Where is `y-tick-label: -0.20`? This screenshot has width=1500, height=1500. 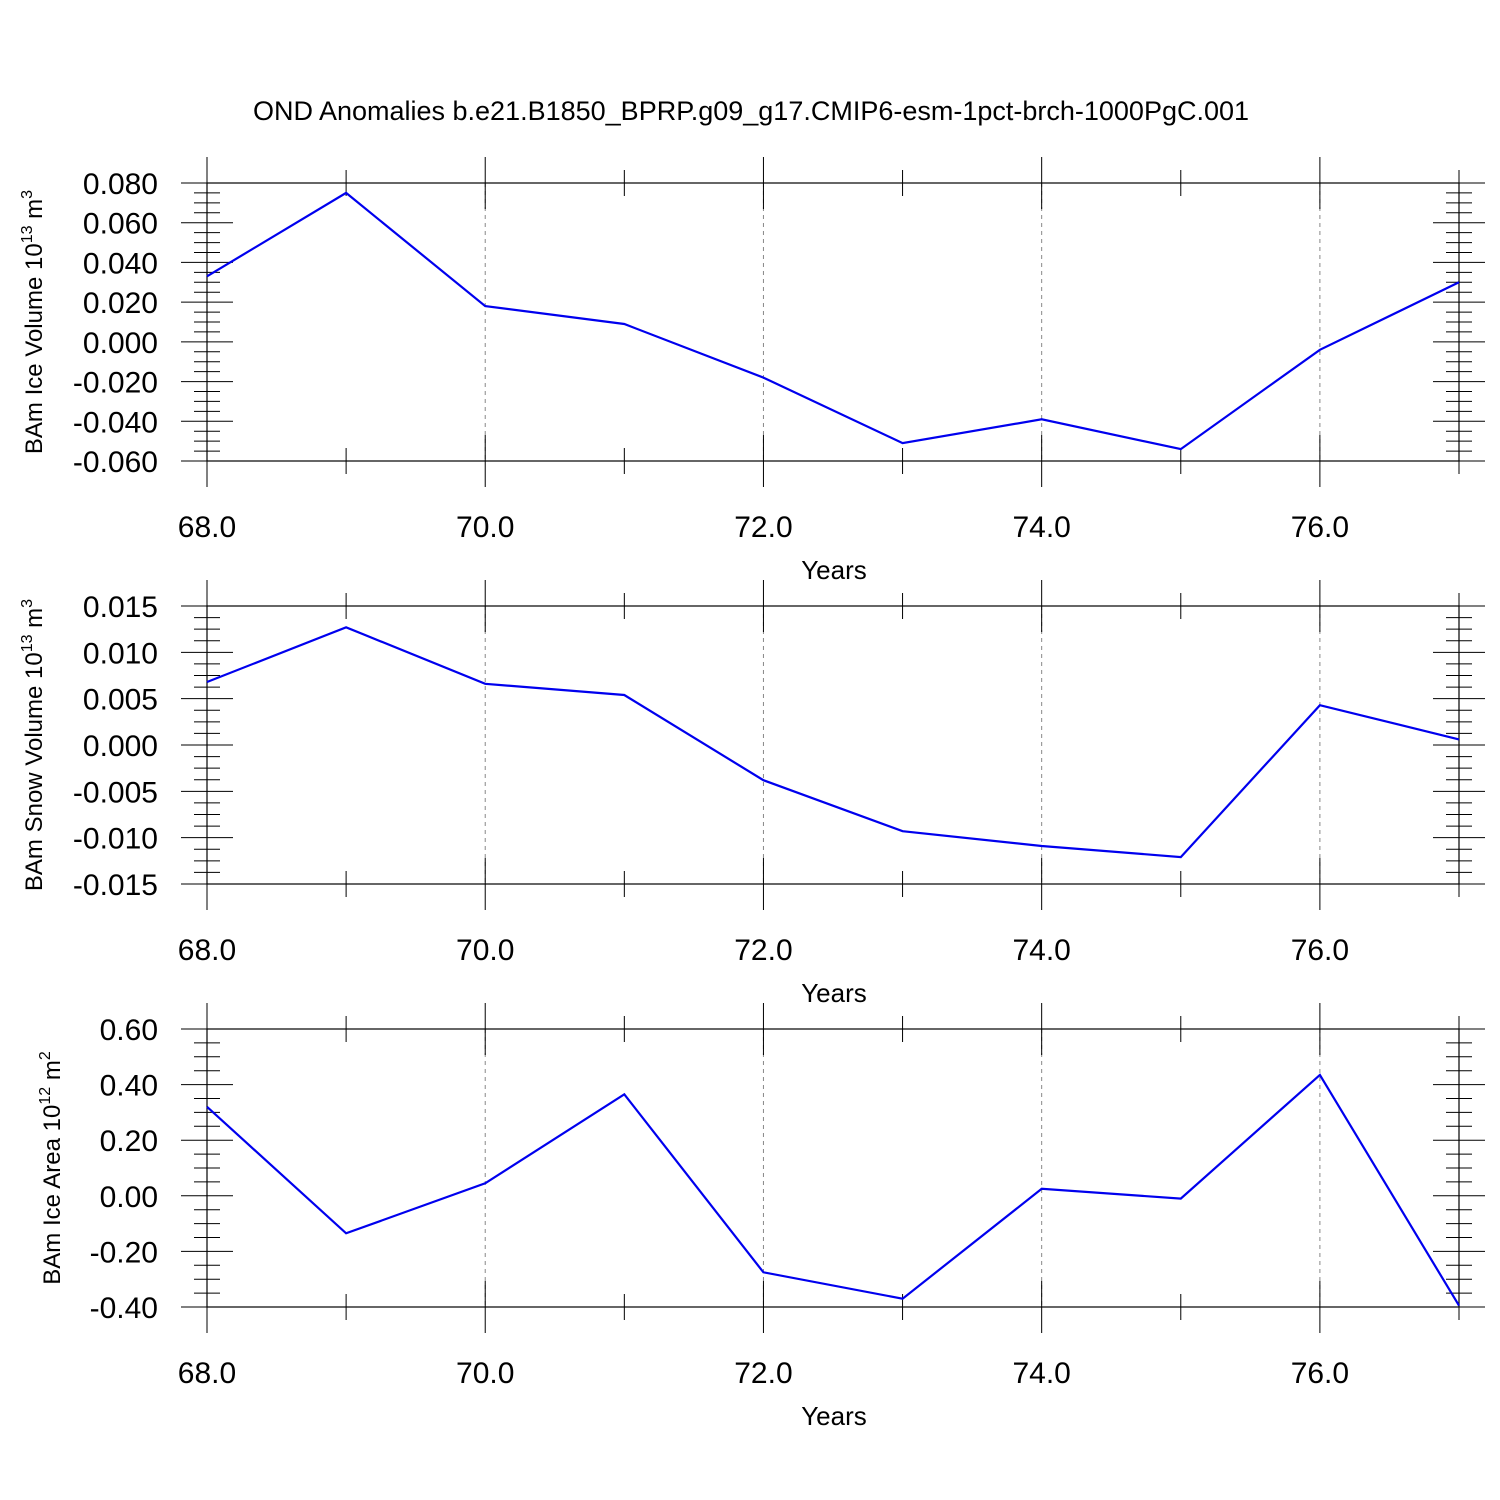
y-tick-label: -0.20 is located at coordinates (124, 1252).